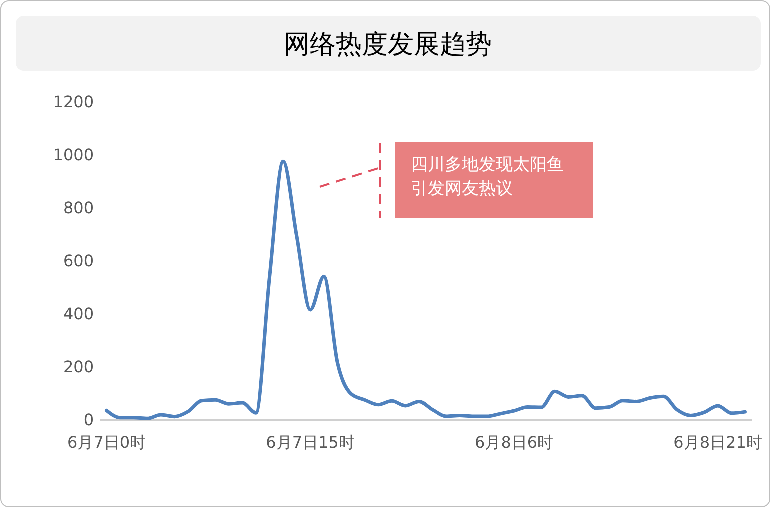 The height and width of the screenshot is (509, 777). Describe the element at coordinates (78, 208) in the screenshot. I see `y-tick-label: 800` at that location.